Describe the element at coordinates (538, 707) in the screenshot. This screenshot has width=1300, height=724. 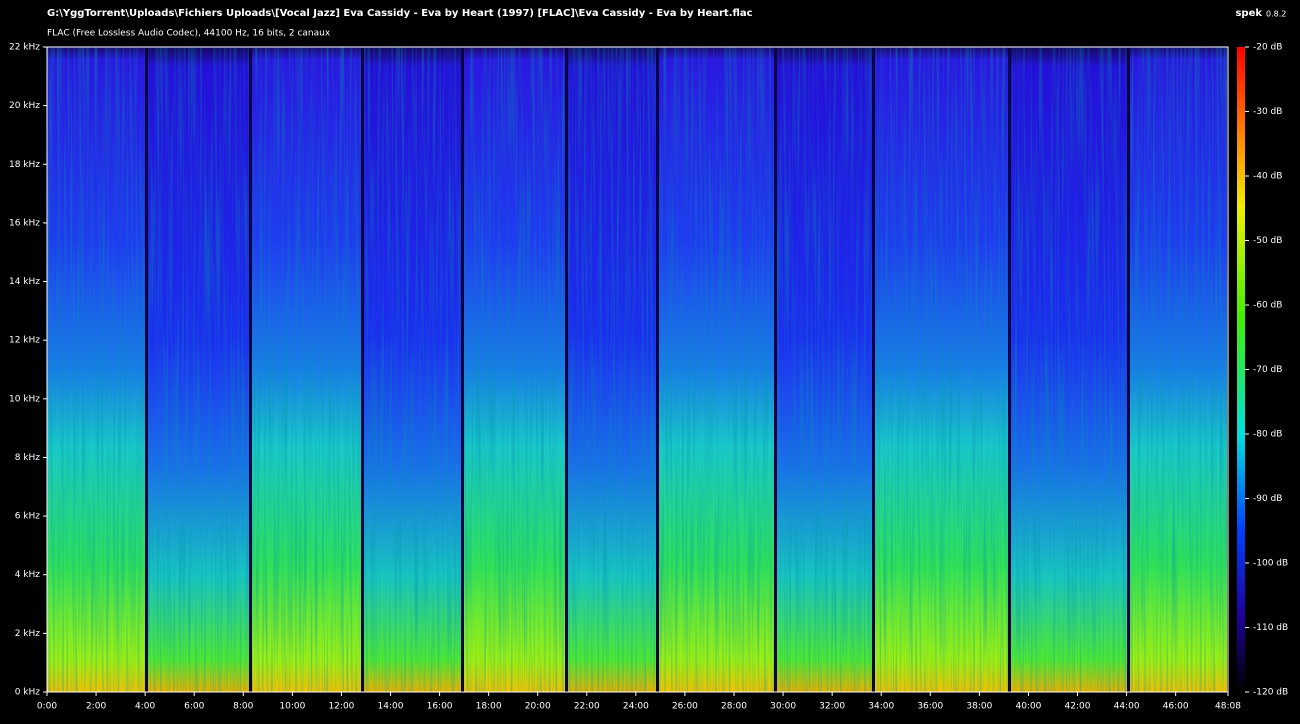
I see `x-tick-label: 20:00` at that location.